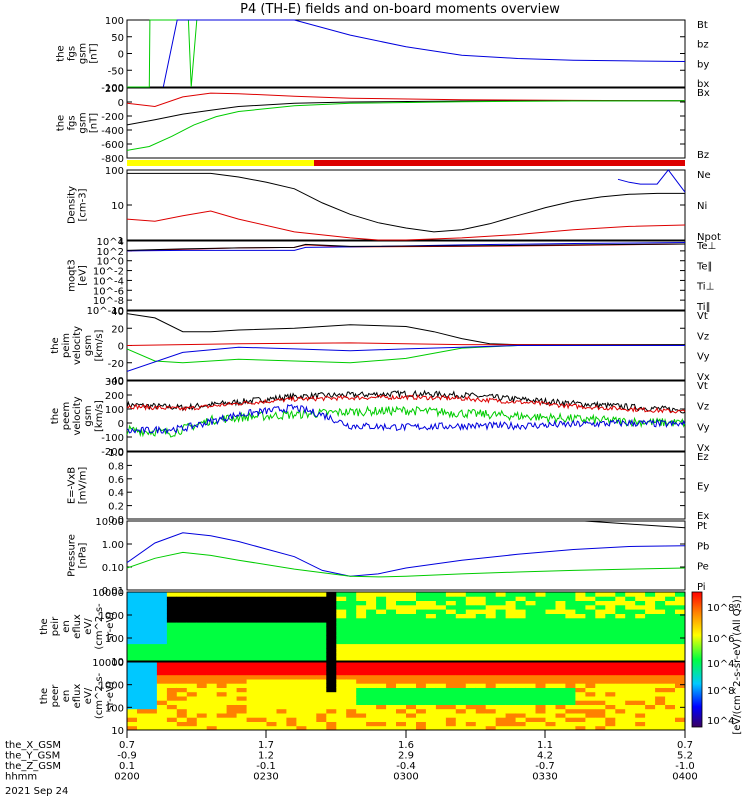  Describe the element at coordinates (406, 344) in the screenshot. I see `series-Vz` at that location.